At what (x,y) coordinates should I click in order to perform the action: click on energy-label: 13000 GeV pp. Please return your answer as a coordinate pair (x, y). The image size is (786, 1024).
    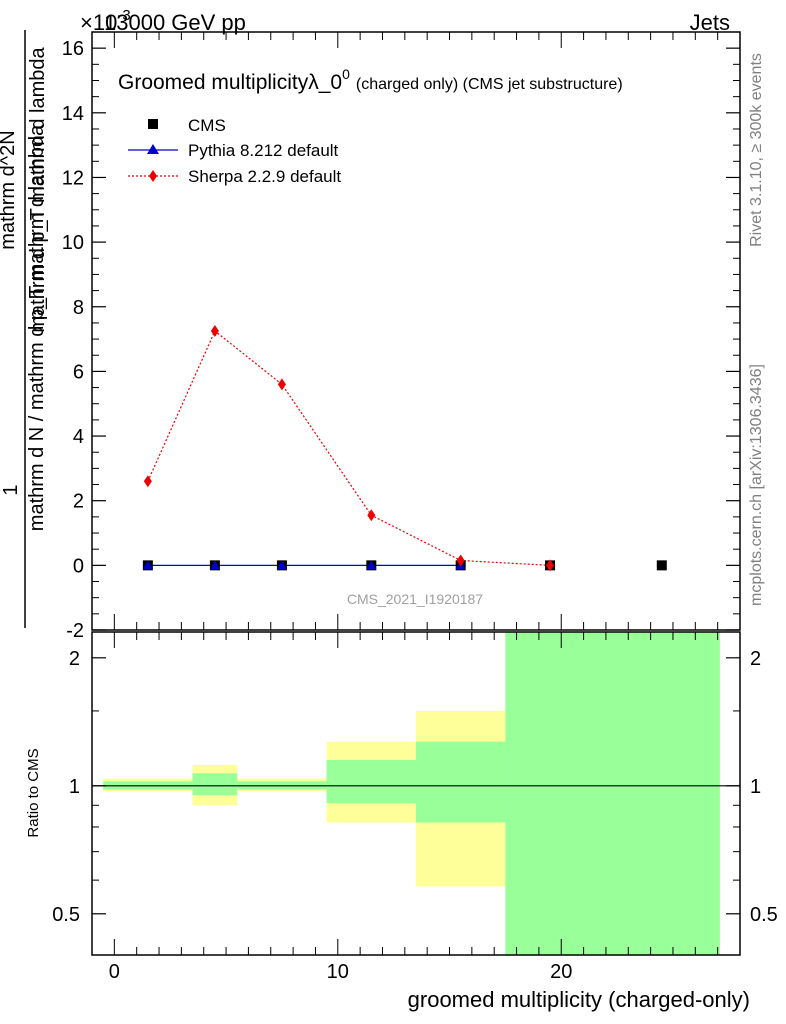
    Looking at the image, I should click on (175, 22).